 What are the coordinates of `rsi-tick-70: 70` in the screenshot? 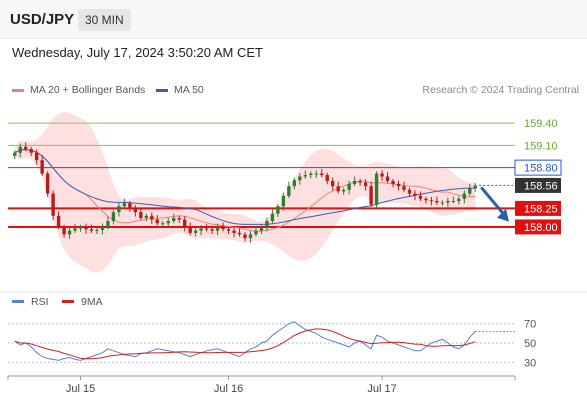 It's located at (530, 325).